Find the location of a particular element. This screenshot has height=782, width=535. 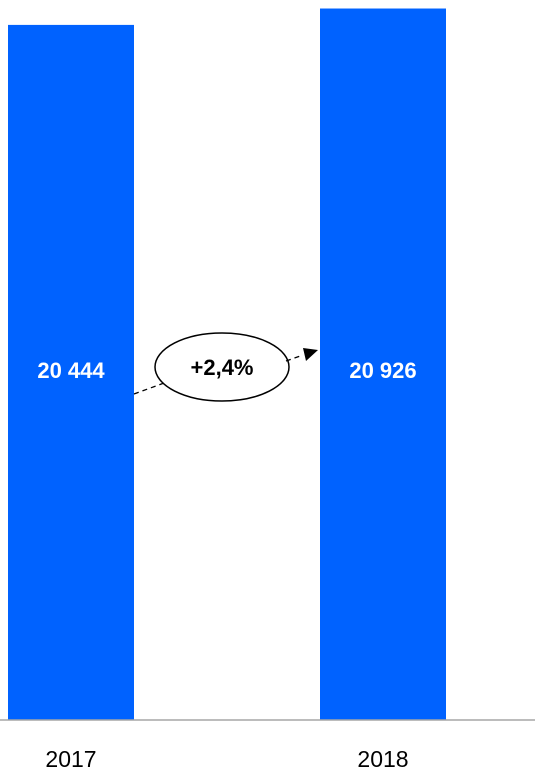

arrow-head-icon is located at coordinates (310, 354).